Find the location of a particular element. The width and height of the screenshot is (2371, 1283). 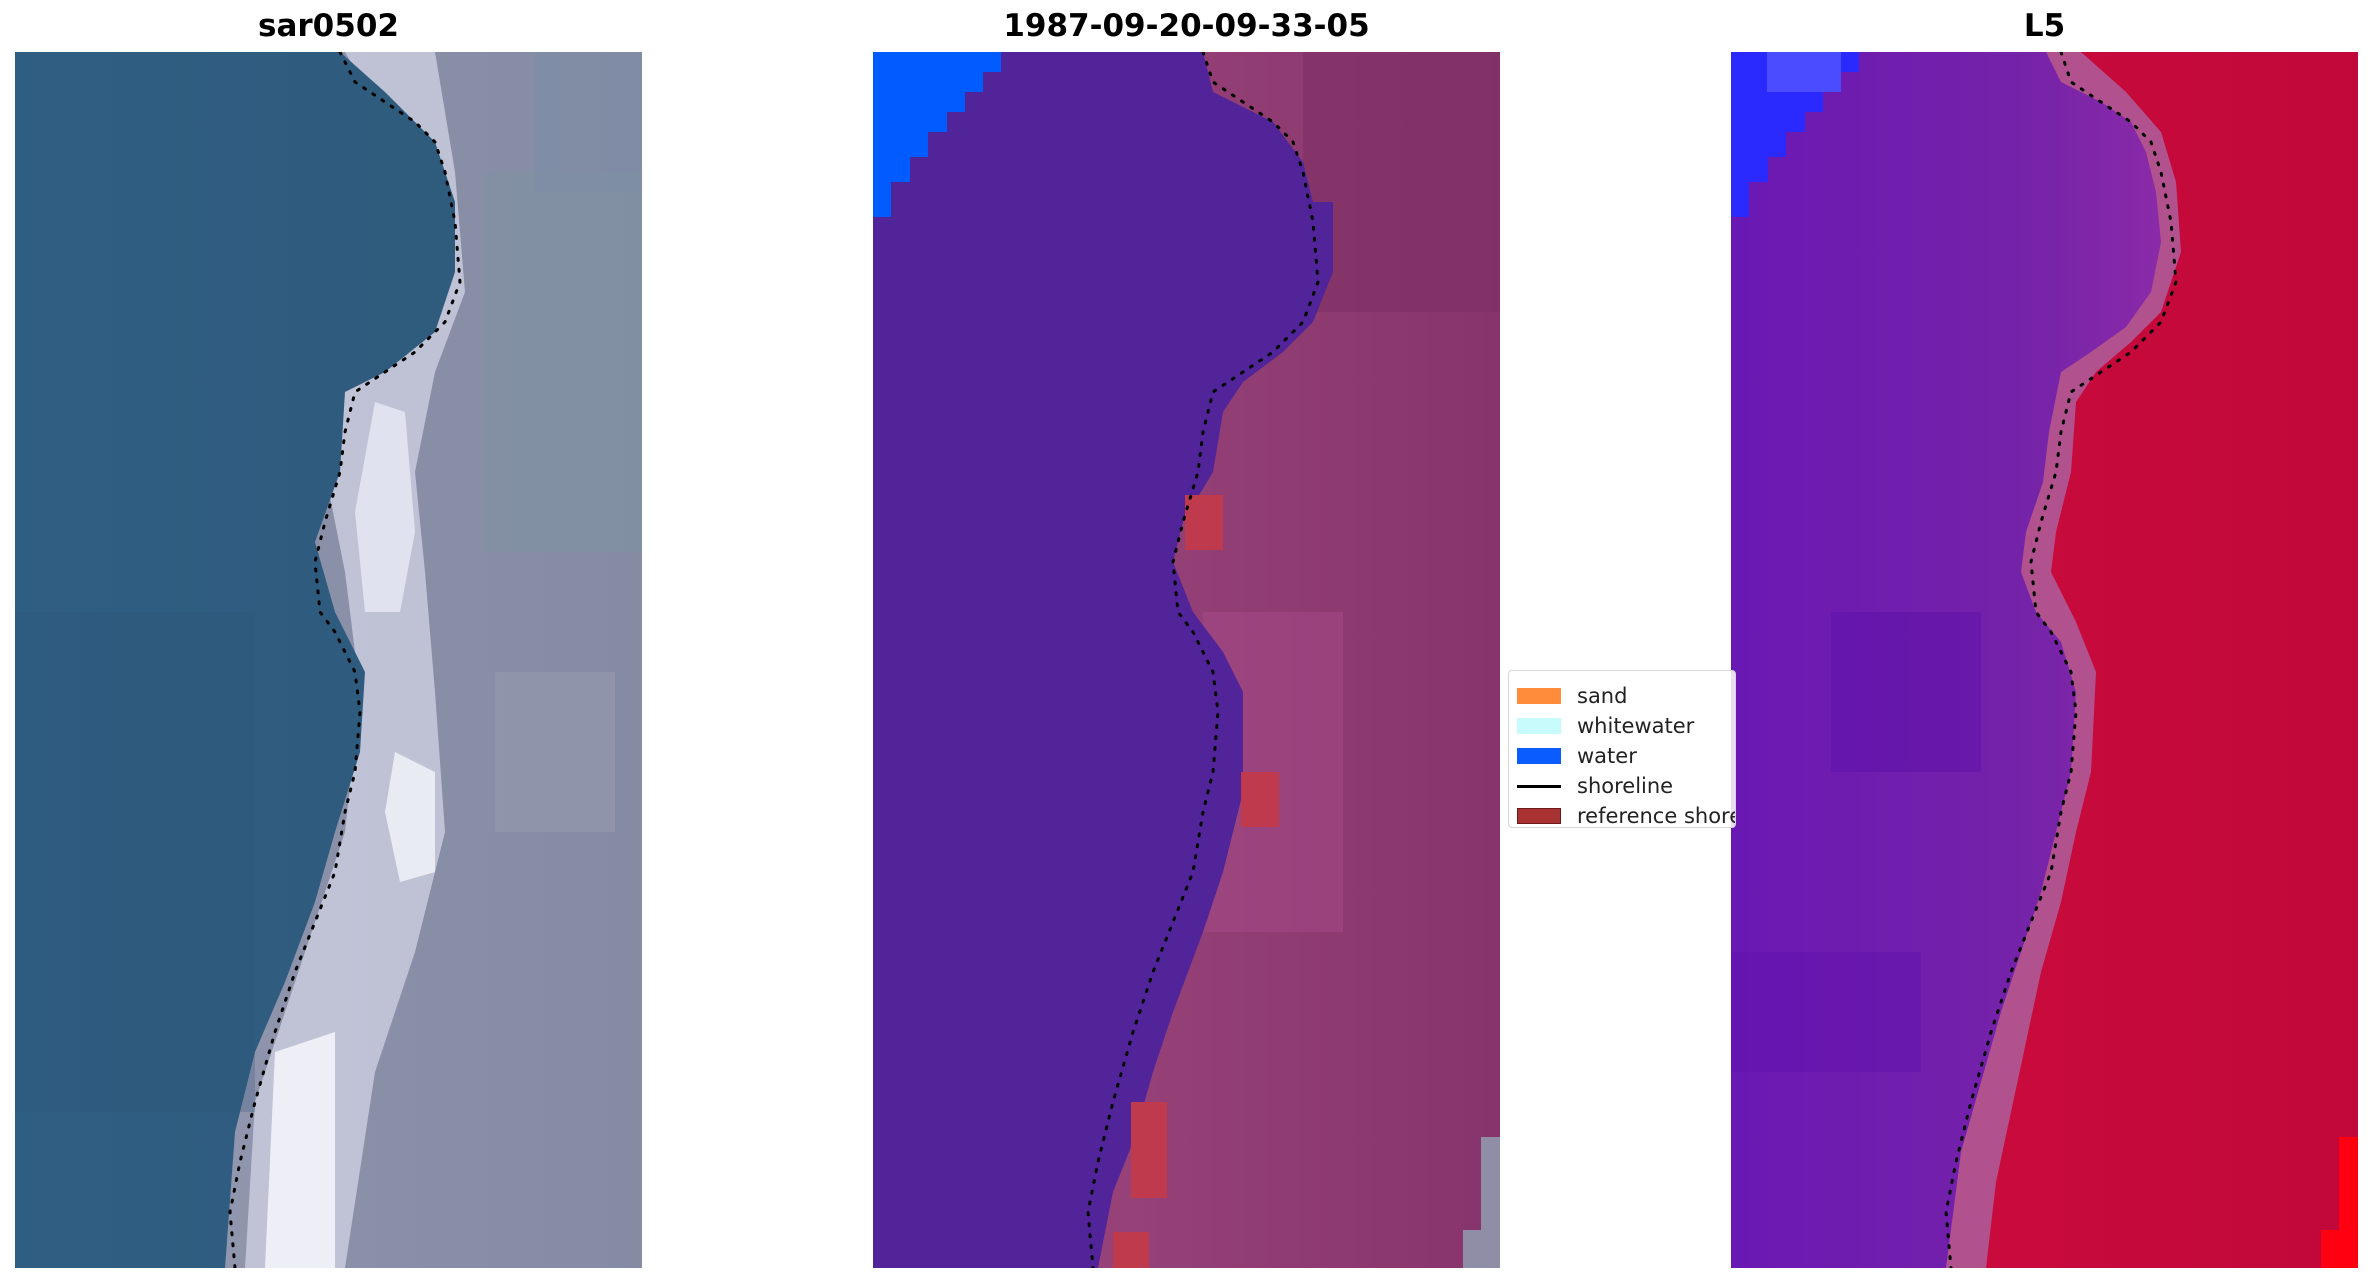

legend-swatch-sand is located at coordinates (1539, 696).